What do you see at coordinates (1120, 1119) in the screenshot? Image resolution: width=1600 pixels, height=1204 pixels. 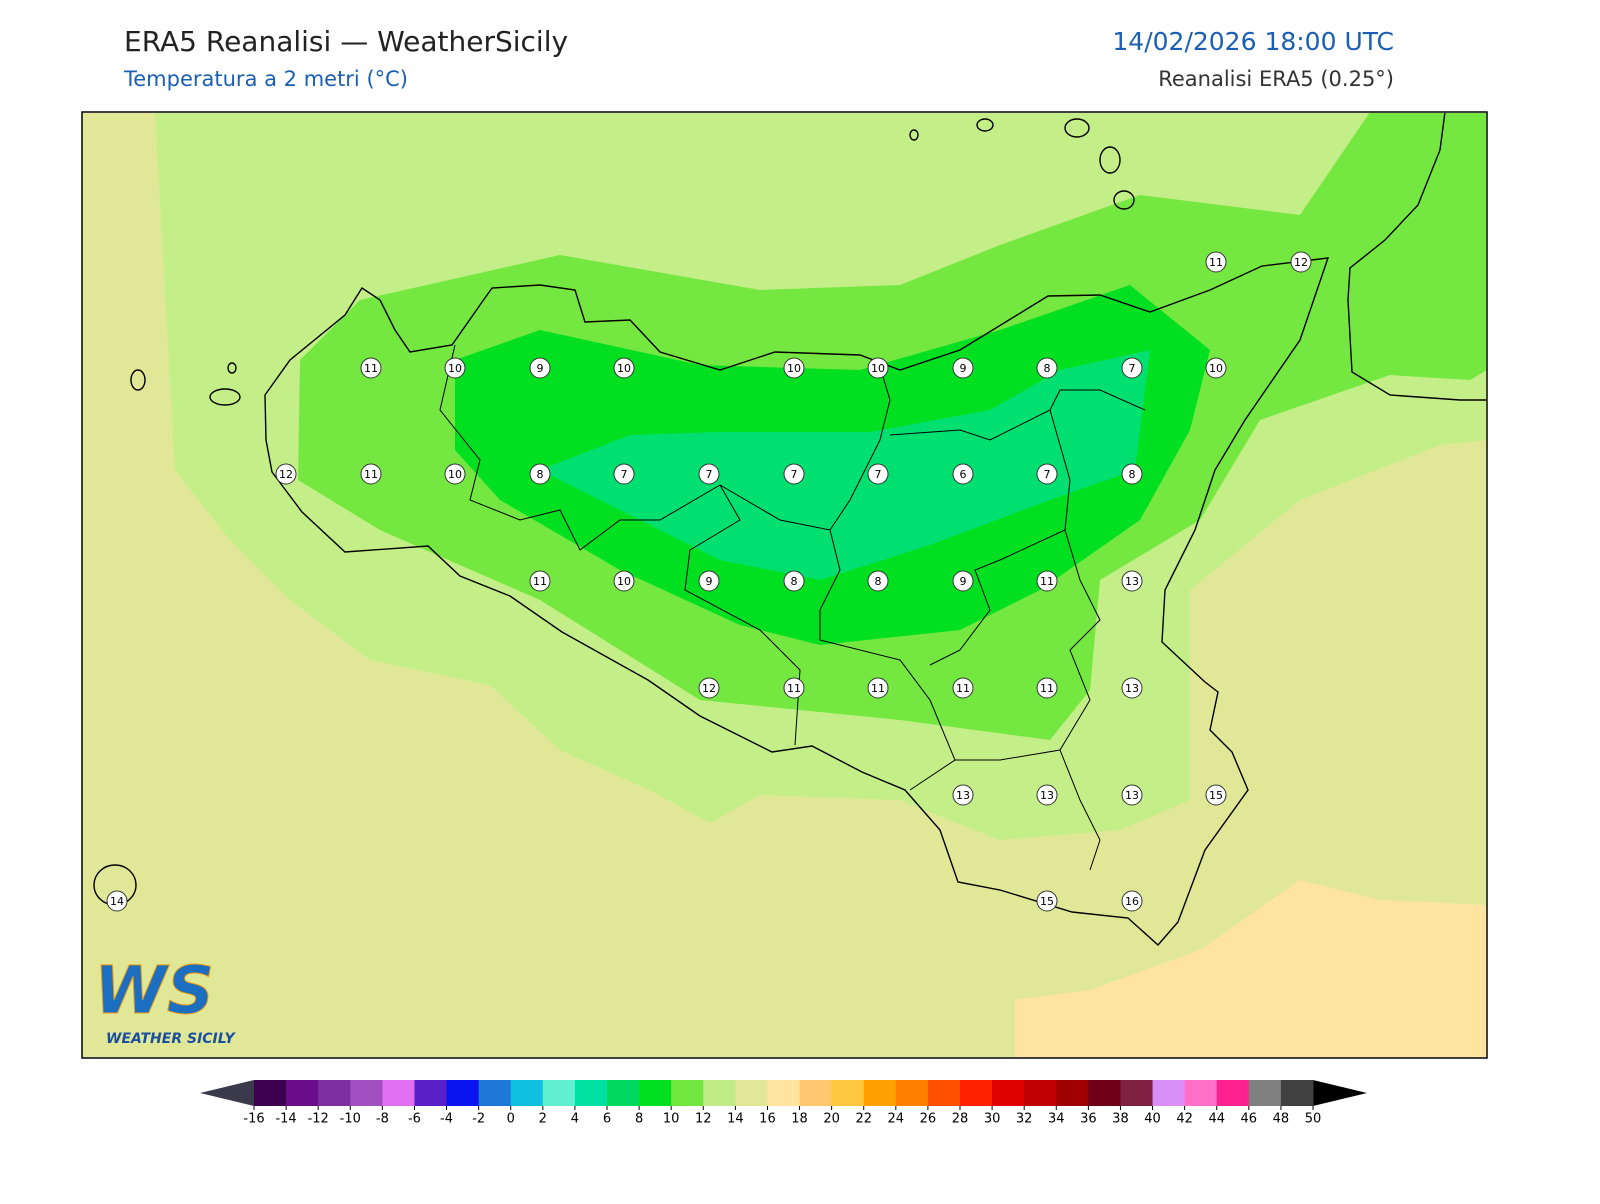 I see `colorbar-tick-label: 38` at bounding box center [1120, 1119].